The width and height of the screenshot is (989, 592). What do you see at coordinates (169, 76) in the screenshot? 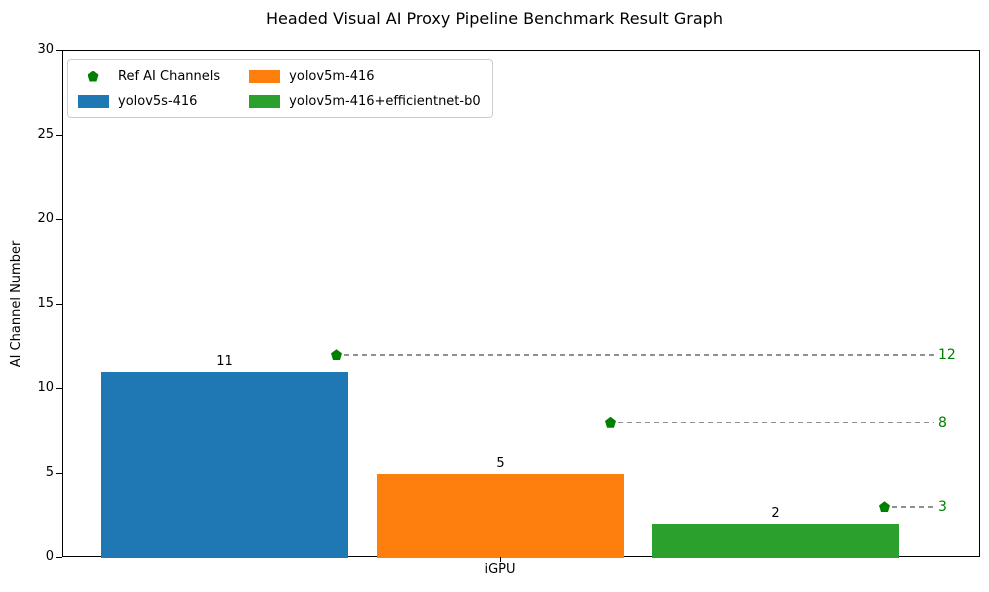
I see `legend-label: Ref AI Channels` at bounding box center [169, 76].